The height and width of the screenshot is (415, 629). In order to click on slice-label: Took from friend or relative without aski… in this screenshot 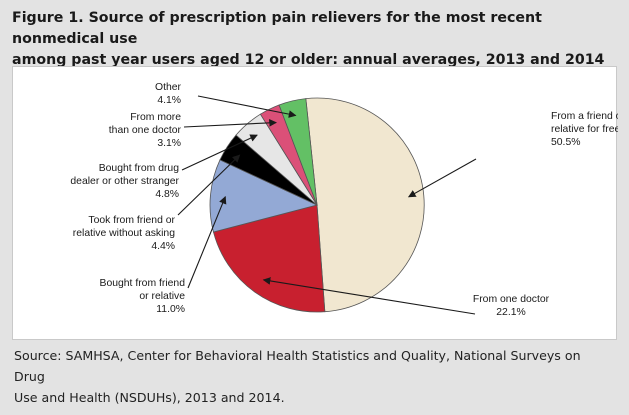, I will do `click(124, 233)`.